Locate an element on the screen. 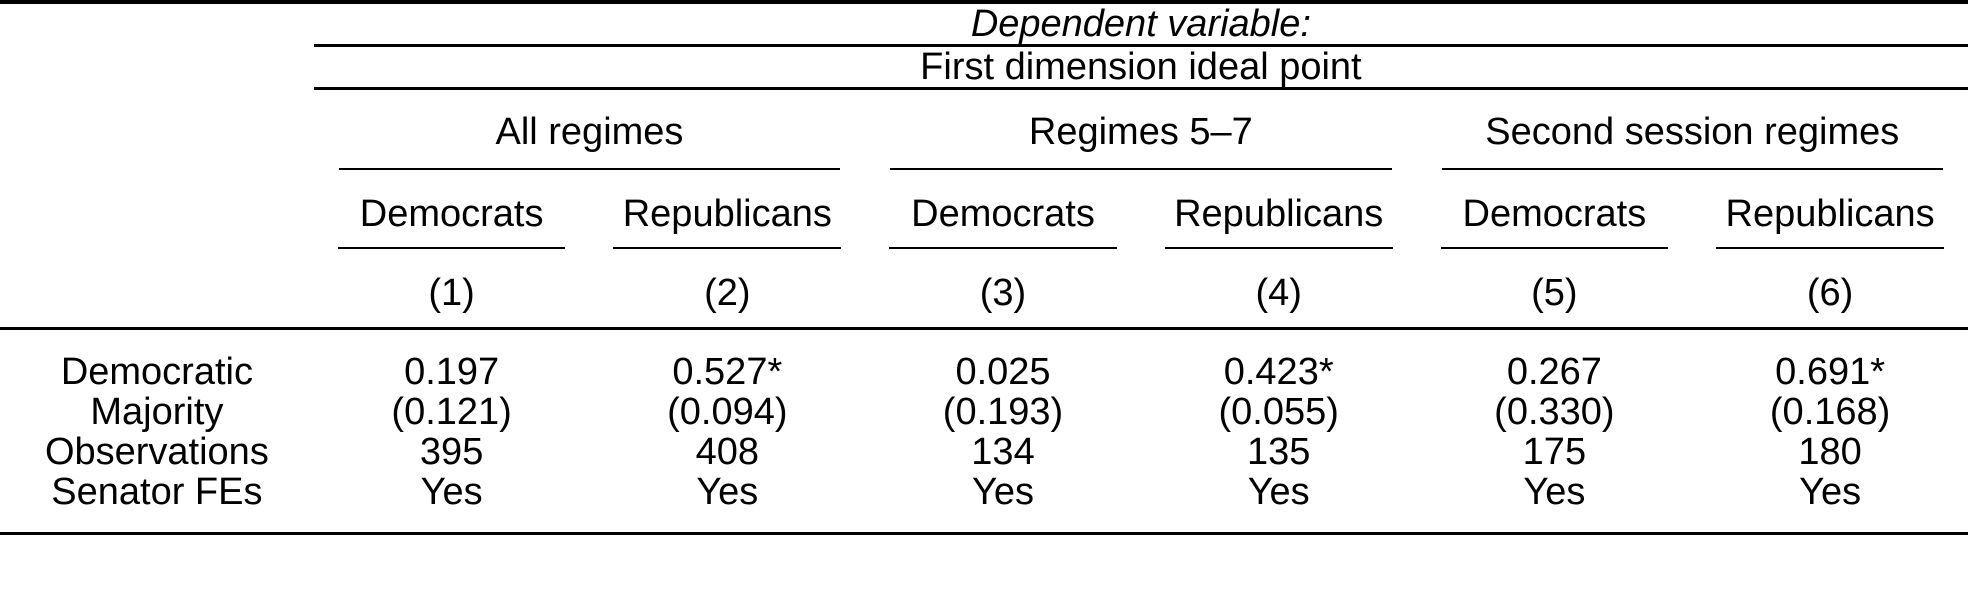 Image resolution: width=1968 pixels, height=604 pixels. value-cell: 134 is located at coordinates (1003, 452).